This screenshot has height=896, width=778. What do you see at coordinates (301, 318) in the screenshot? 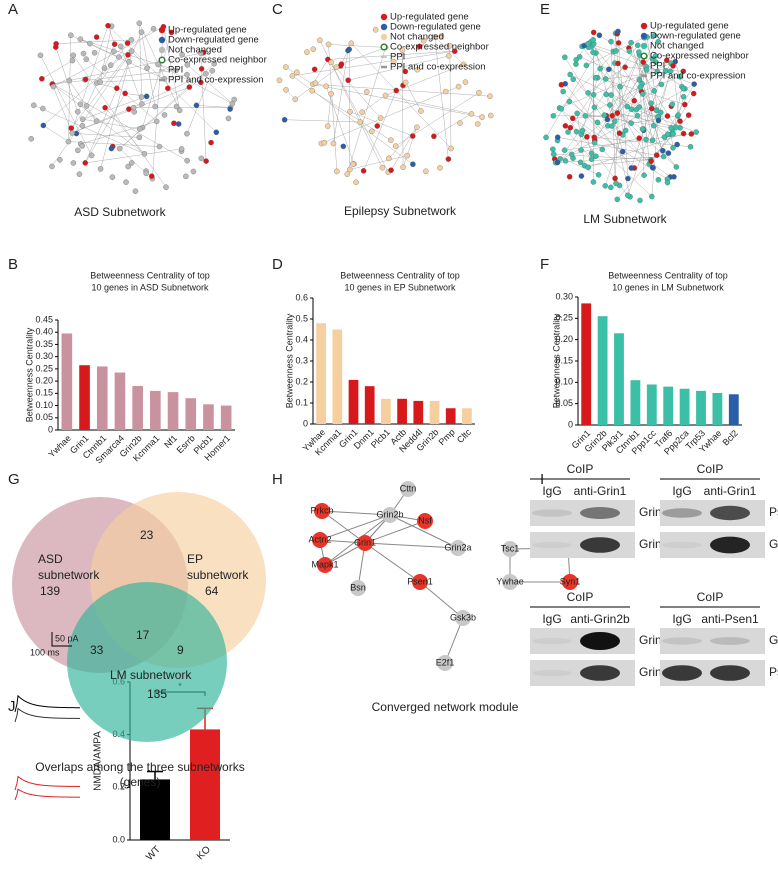
I see `y-tick-label: 0.5` at bounding box center [301, 318].